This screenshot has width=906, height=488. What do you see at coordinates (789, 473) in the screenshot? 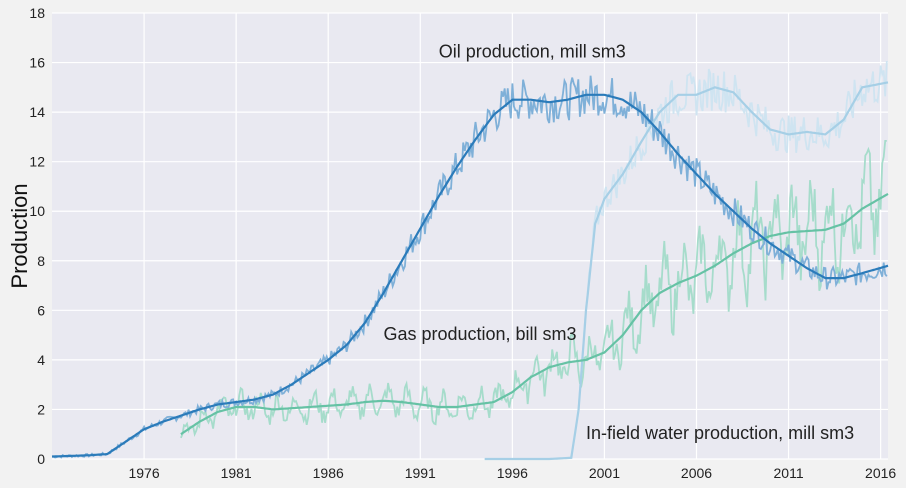
I see `x-tick-label: 2011` at bounding box center [789, 473].